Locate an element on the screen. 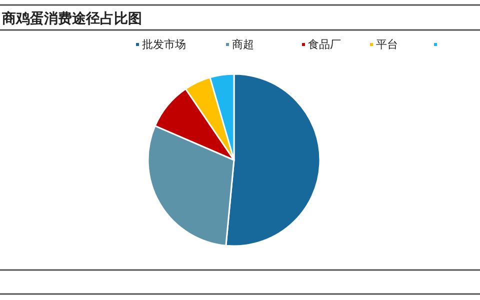  legend-label: 商超 is located at coordinates (243, 44).